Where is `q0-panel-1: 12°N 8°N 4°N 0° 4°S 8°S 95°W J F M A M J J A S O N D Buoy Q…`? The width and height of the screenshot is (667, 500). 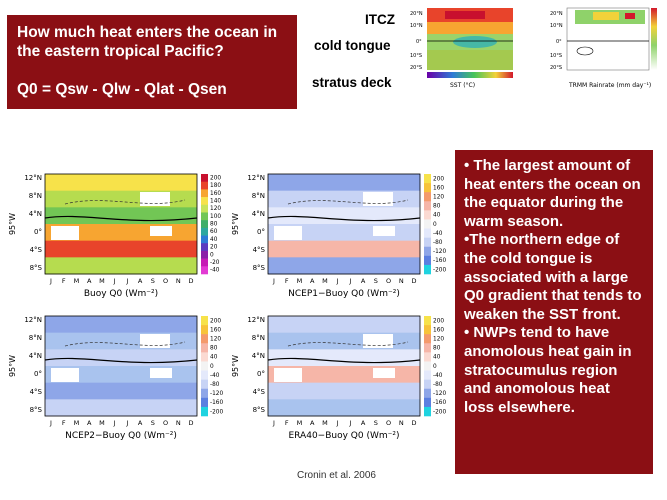
q0-panel-1: 12°N 8°N 4°N 0° 4°S 8°S 95°W J F M A M J J A S O N D Buoy Q… is located at coordinates (116, 240).